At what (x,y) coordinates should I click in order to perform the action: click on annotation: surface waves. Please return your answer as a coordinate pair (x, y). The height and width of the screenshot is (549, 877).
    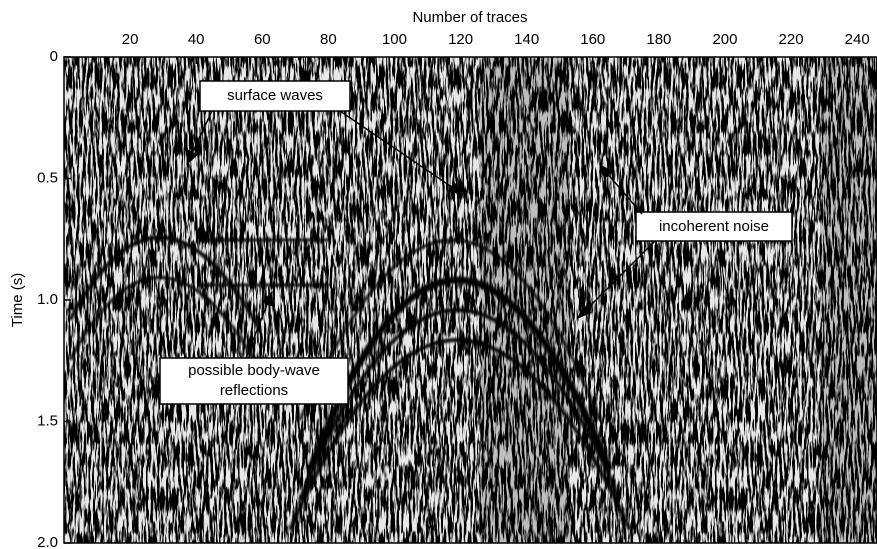
    Looking at the image, I should click on (275, 95).